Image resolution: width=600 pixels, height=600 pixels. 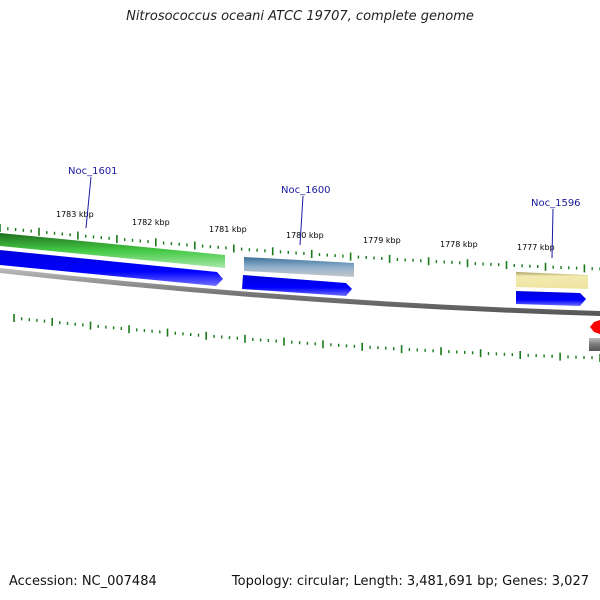 I want to click on tick-label-1778: 1778 kbp, so click(x=459, y=244).